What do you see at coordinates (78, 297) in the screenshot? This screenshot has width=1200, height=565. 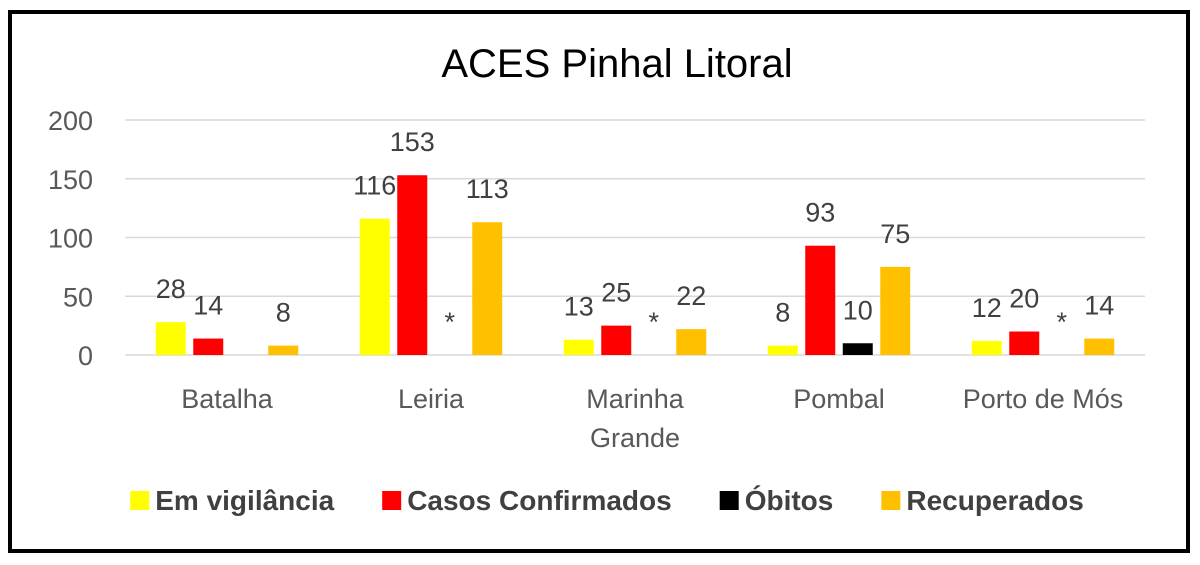 I see `y-tick-label: 50` at bounding box center [78, 297].